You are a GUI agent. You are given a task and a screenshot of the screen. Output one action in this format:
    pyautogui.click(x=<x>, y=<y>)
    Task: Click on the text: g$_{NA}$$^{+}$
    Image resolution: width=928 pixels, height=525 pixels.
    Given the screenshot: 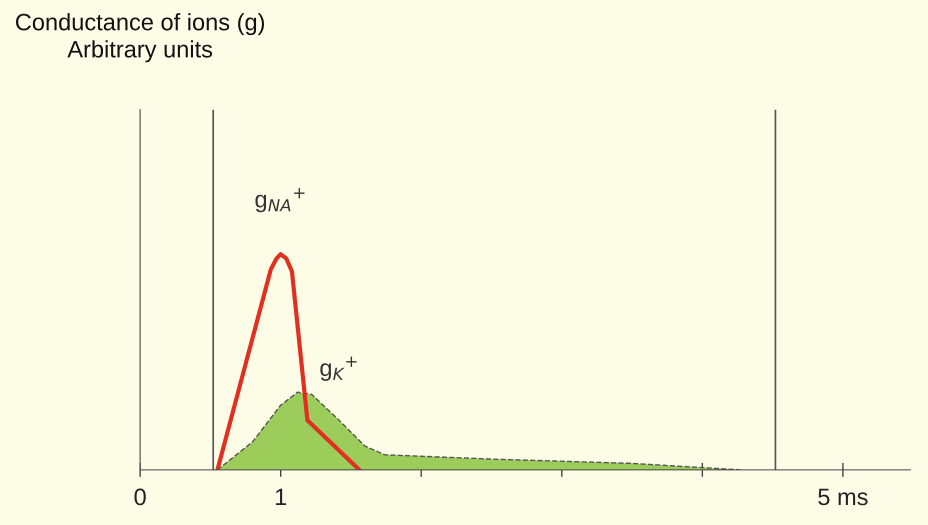 What is the action you would take?
    pyautogui.click(x=279, y=200)
    